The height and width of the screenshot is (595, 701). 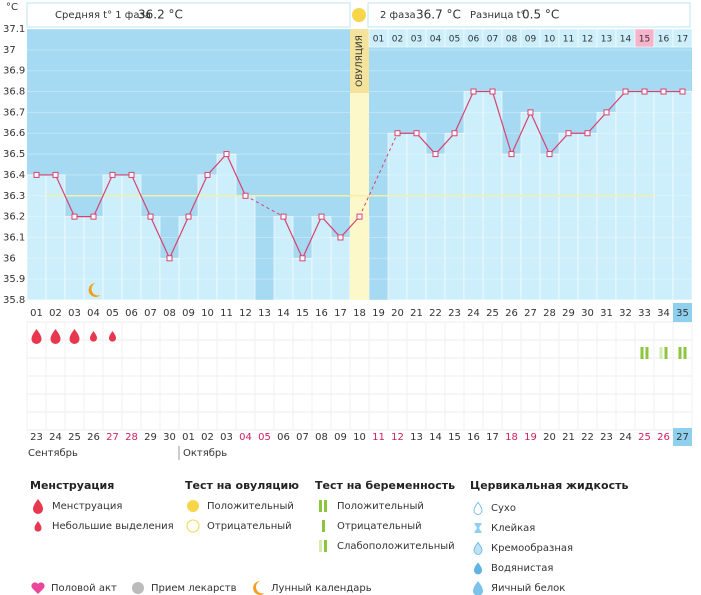 What do you see at coordinates (321, 588) in the screenshot?
I see `legend-extra: Лунный календарь` at bounding box center [321, 588].